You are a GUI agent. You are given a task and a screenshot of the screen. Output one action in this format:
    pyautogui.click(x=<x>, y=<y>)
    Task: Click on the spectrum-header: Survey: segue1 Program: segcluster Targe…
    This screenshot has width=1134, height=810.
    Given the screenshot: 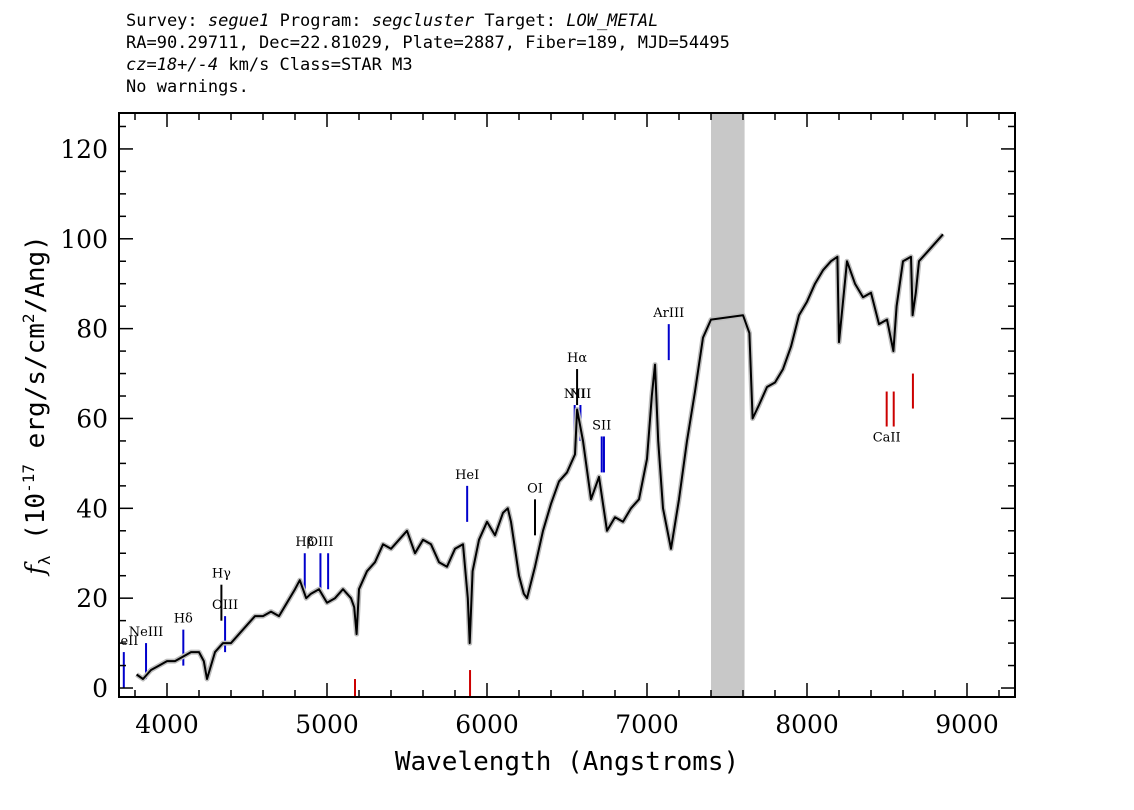 What is the action you would take?
    pyautogui.click(x=428, y=54)
    